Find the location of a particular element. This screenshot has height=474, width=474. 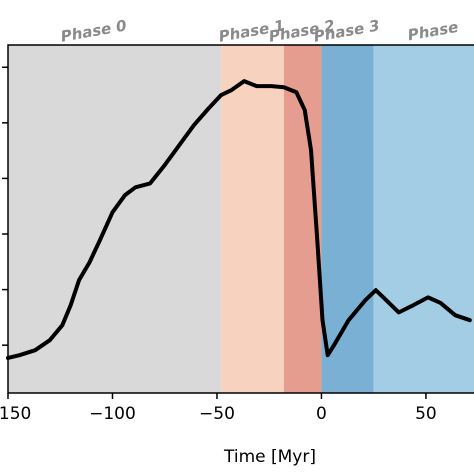

x-tick-label: −100 is located at coordinates (112, 414).